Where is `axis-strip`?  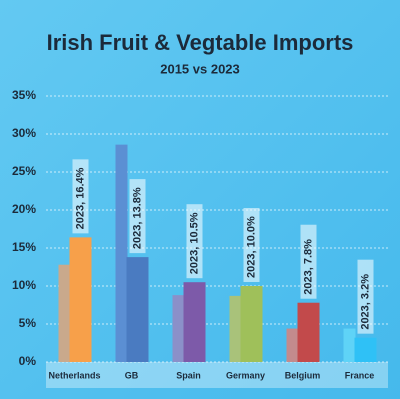 axis-strip is located at coordinates (217, 375).